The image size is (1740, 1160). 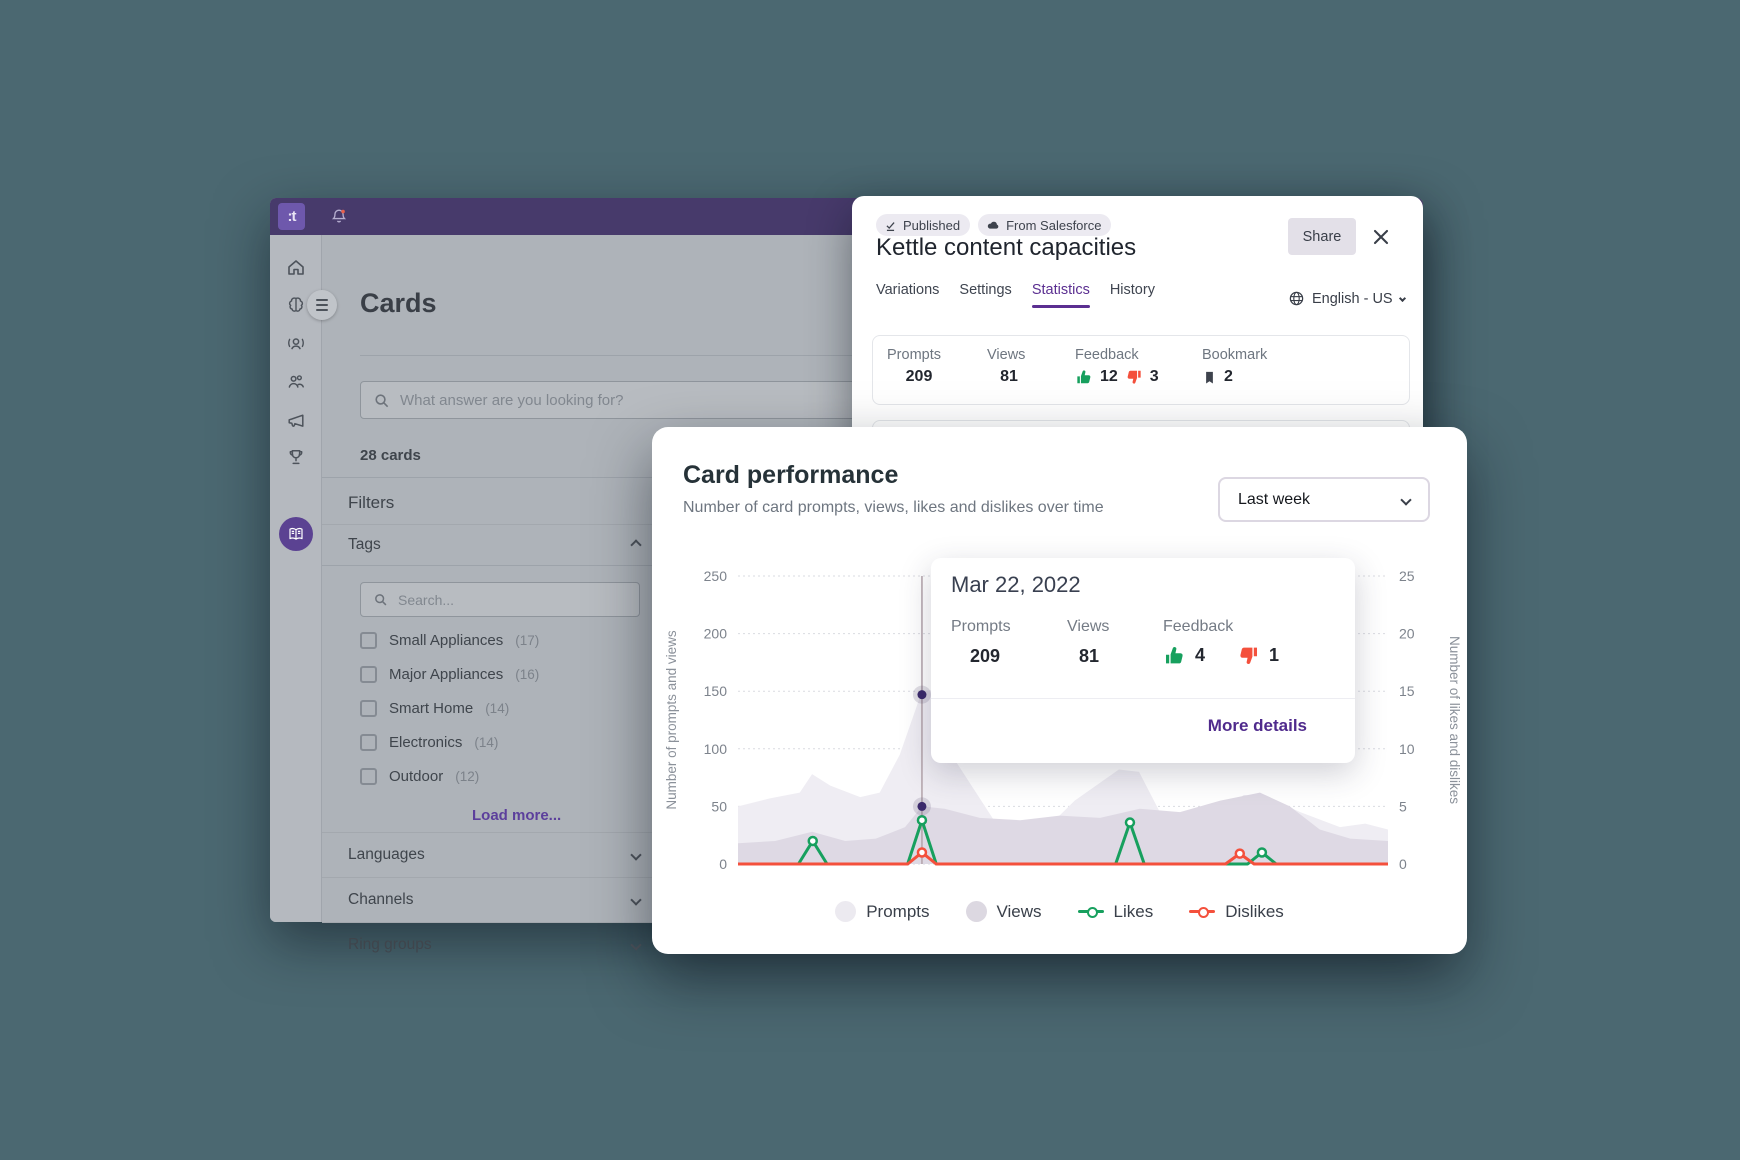 I want to click on svg-text: 10, so click(x=1407, y=749).